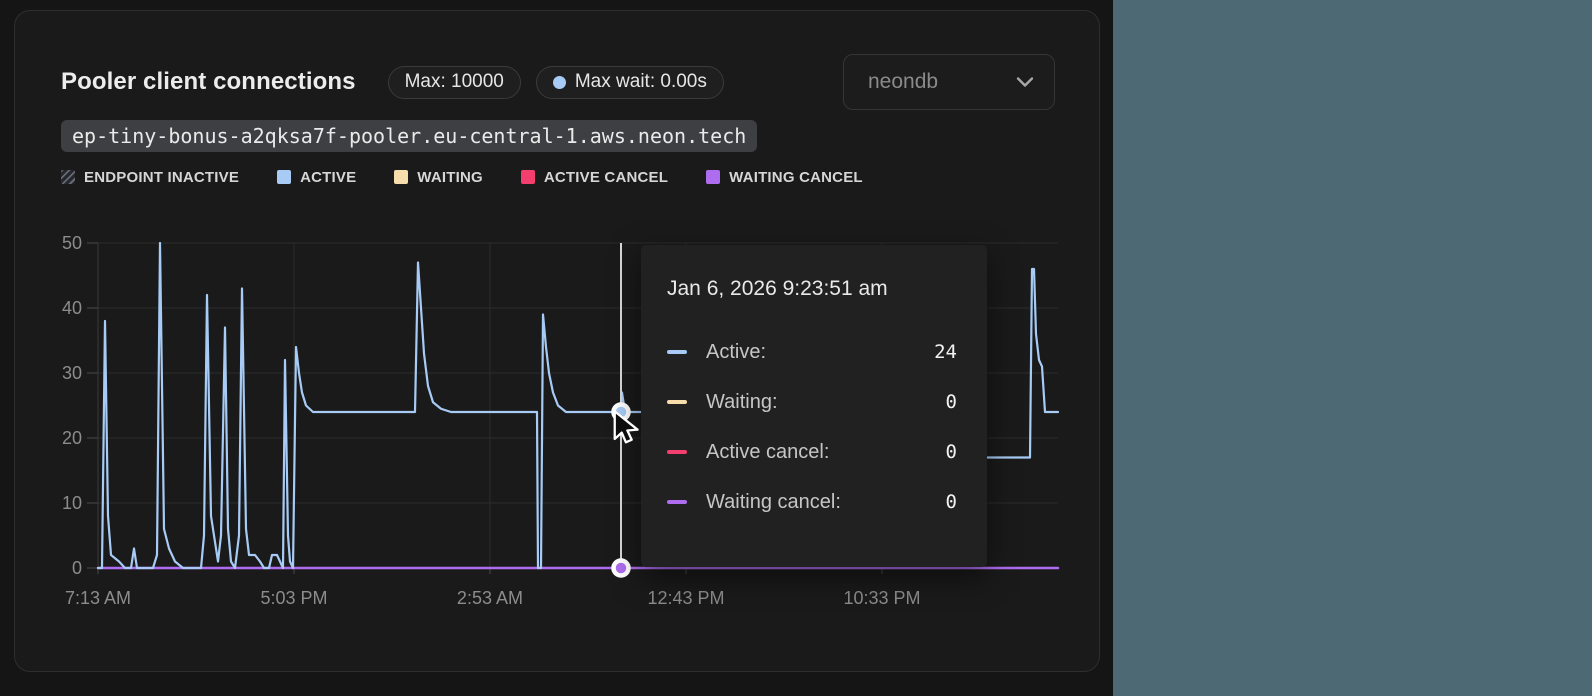  I want to click on tooltip-row: Waiting cancel: 0, so click(814, 502).